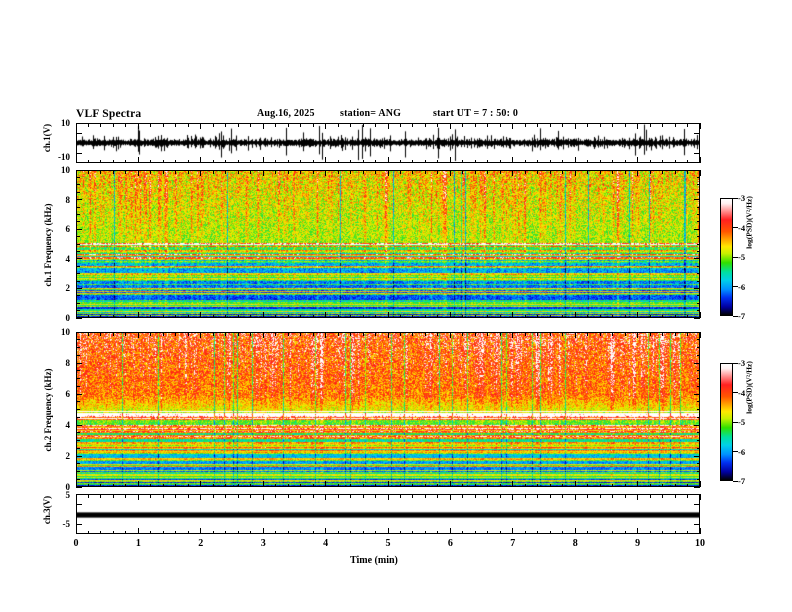 The height and width of the screenshot is (612, 792). I want to click on ch1-voltage-ytick-top: 10, so click(65, 123).